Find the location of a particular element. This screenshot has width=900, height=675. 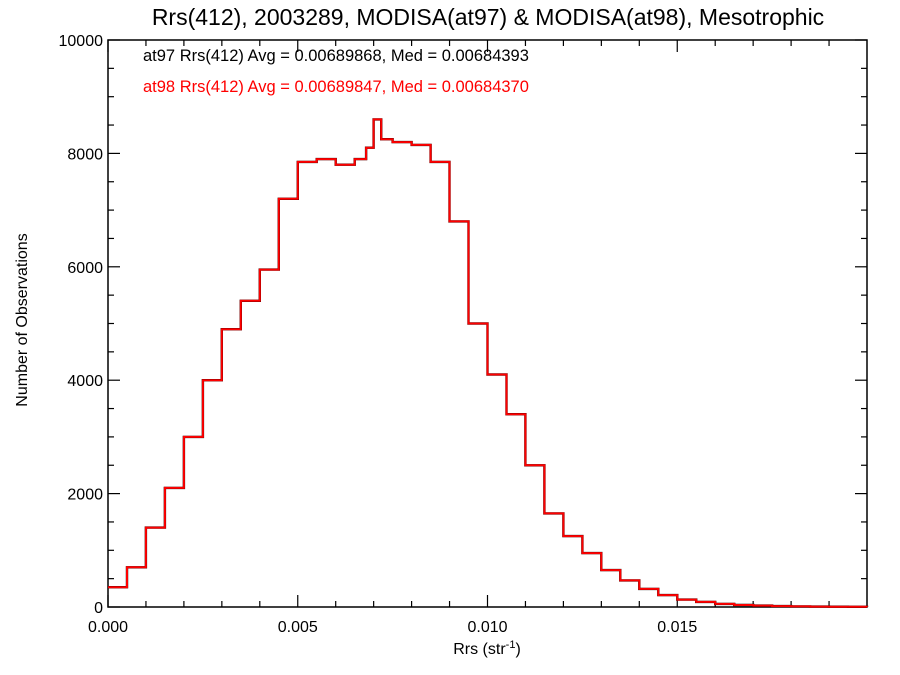

x-tick-label: 0.000 is located at coordinates (108, 627).